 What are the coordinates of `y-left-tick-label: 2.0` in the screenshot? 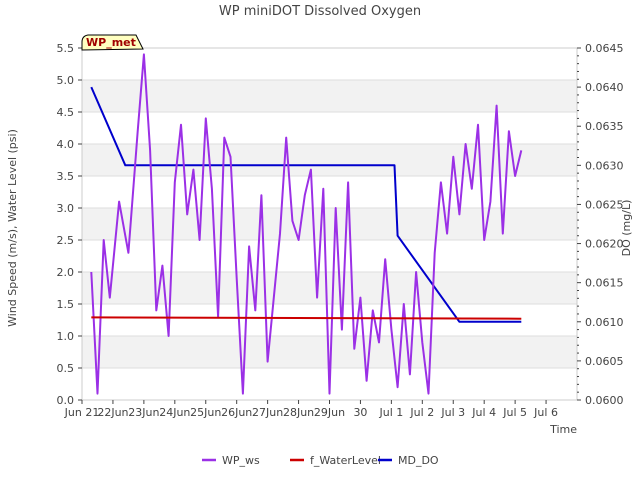 It's located at (66, 272).